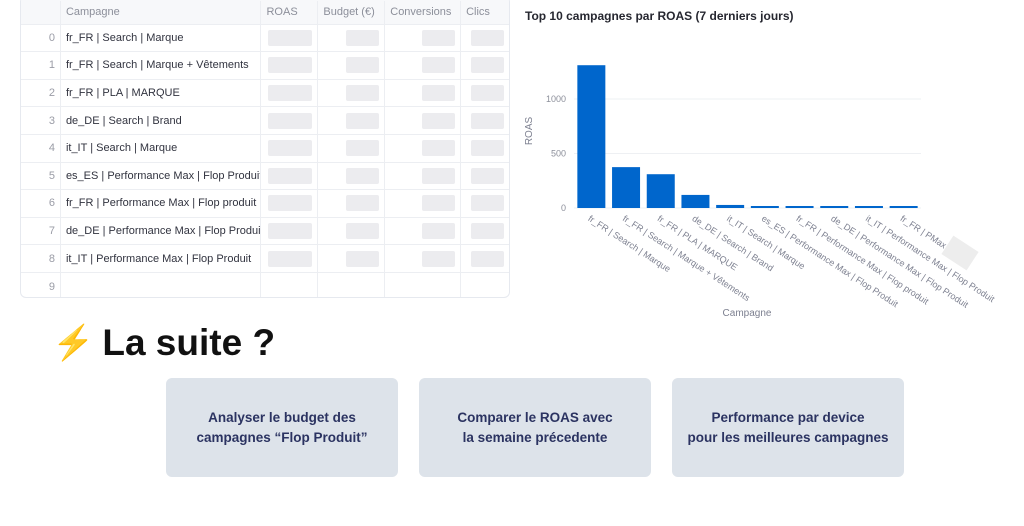  What do you see at coordinates (478, 12) in the screenshot?
I see `col-clics: Clics` at bounding box center [478, 12].